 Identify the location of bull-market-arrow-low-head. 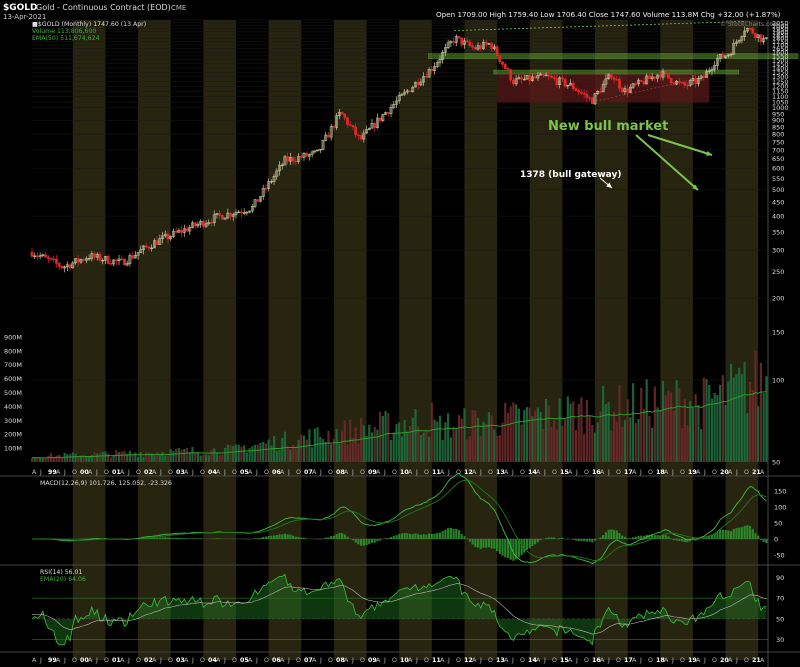
(695, 187).